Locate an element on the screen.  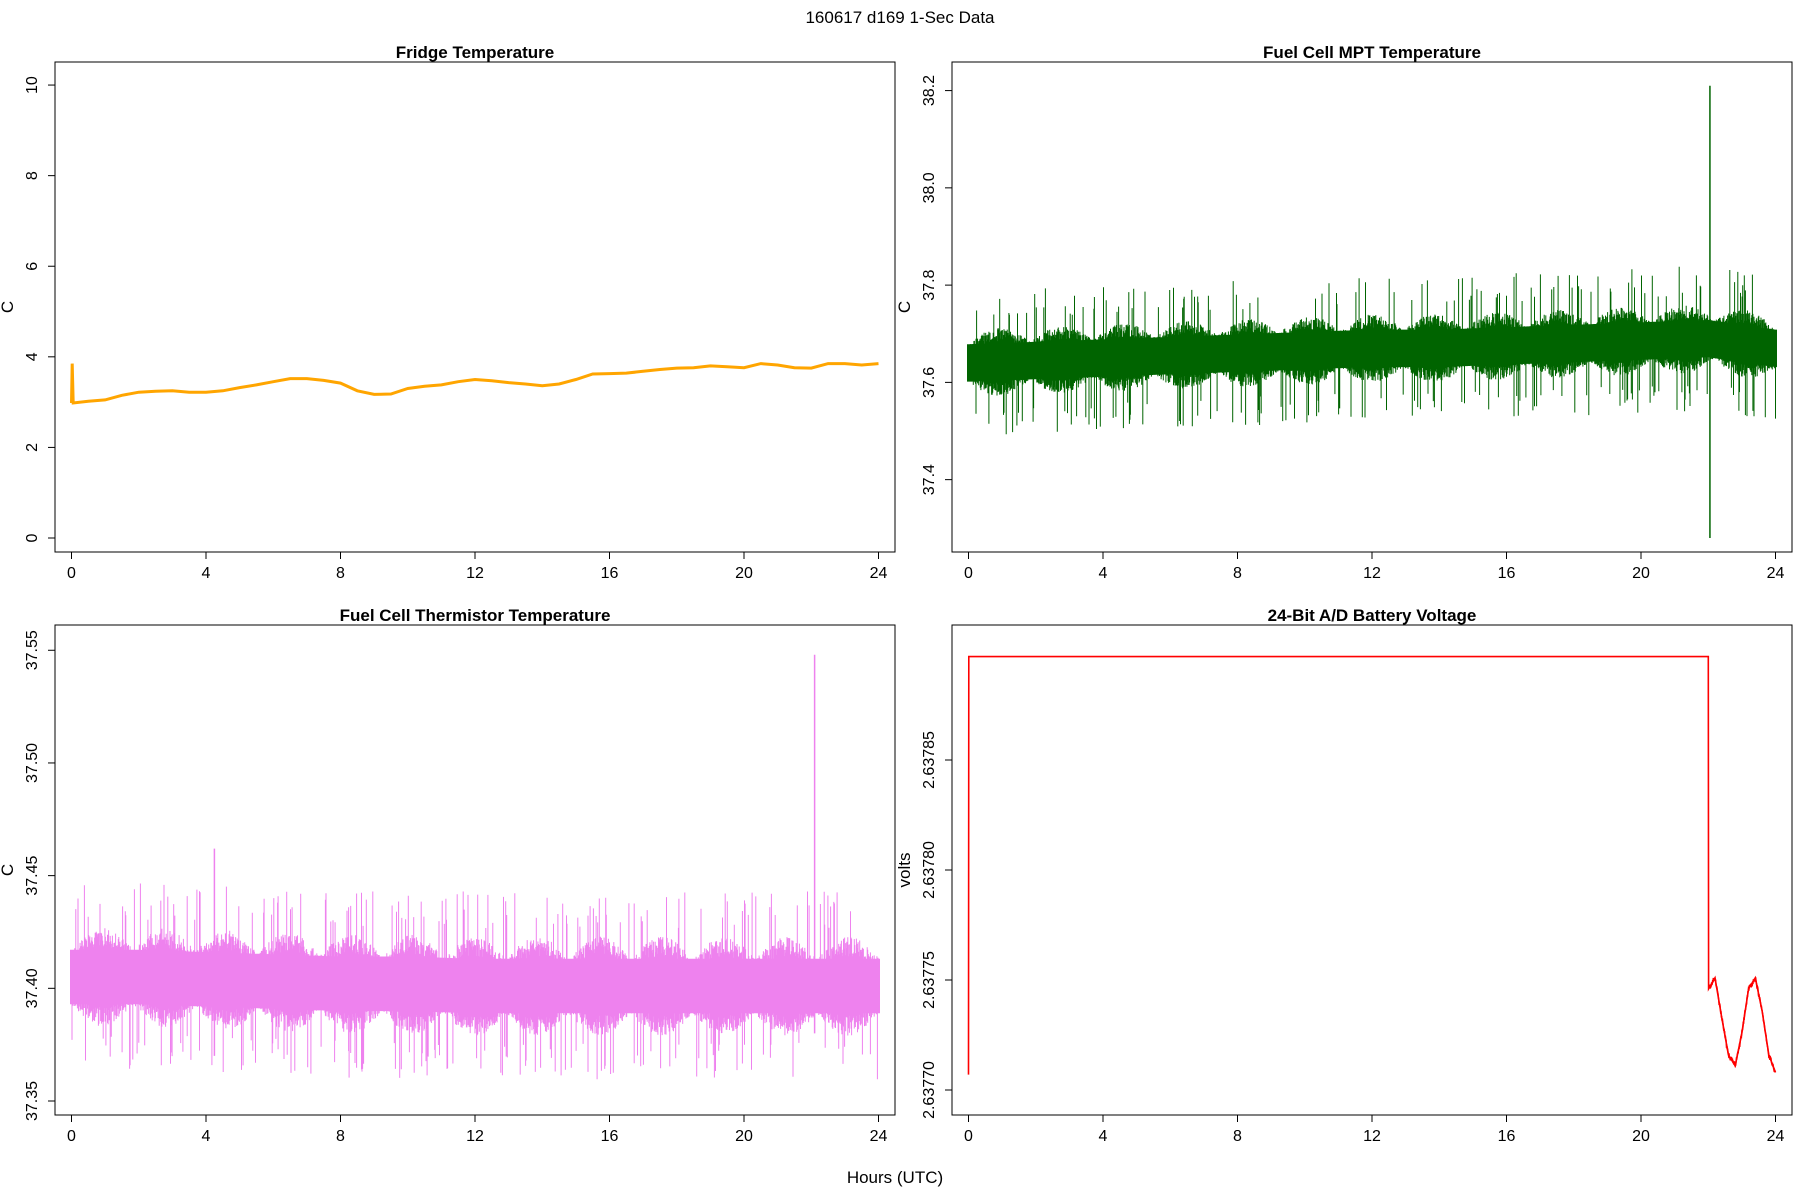
y-tick-label: 6 is located at coordinates (32, 266).